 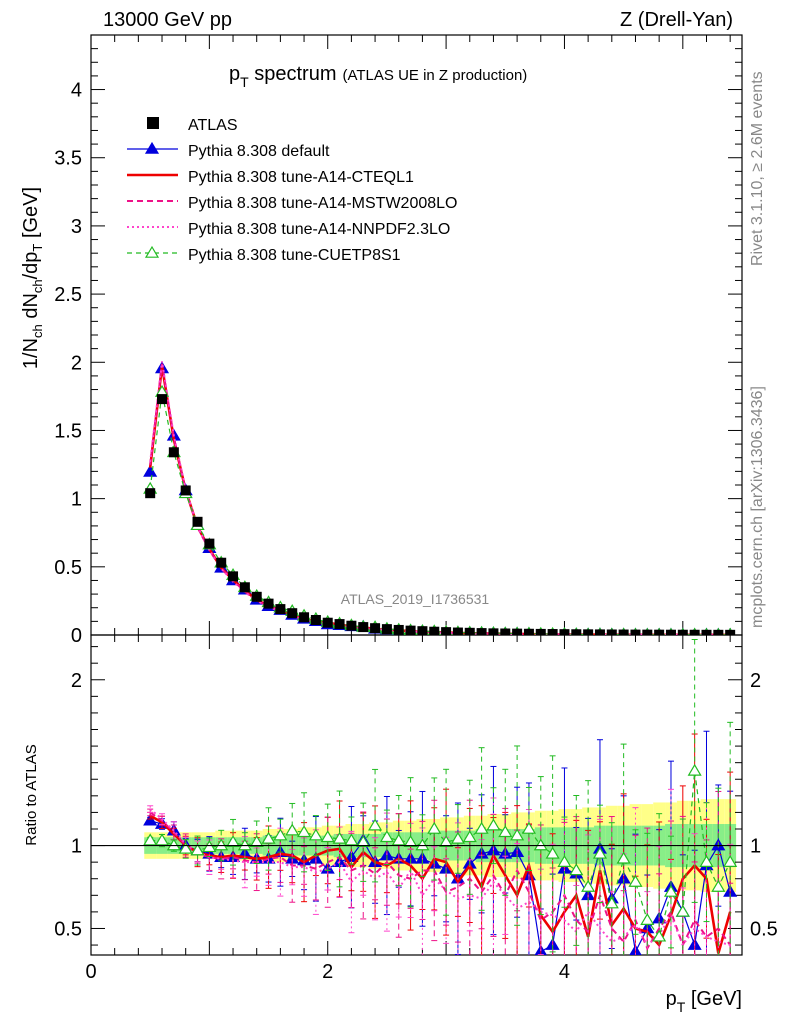 What do you see at coordinates (153, 123) in the screenshot?
I see `legend-marker-atlas` at bounding box center [153, 123].